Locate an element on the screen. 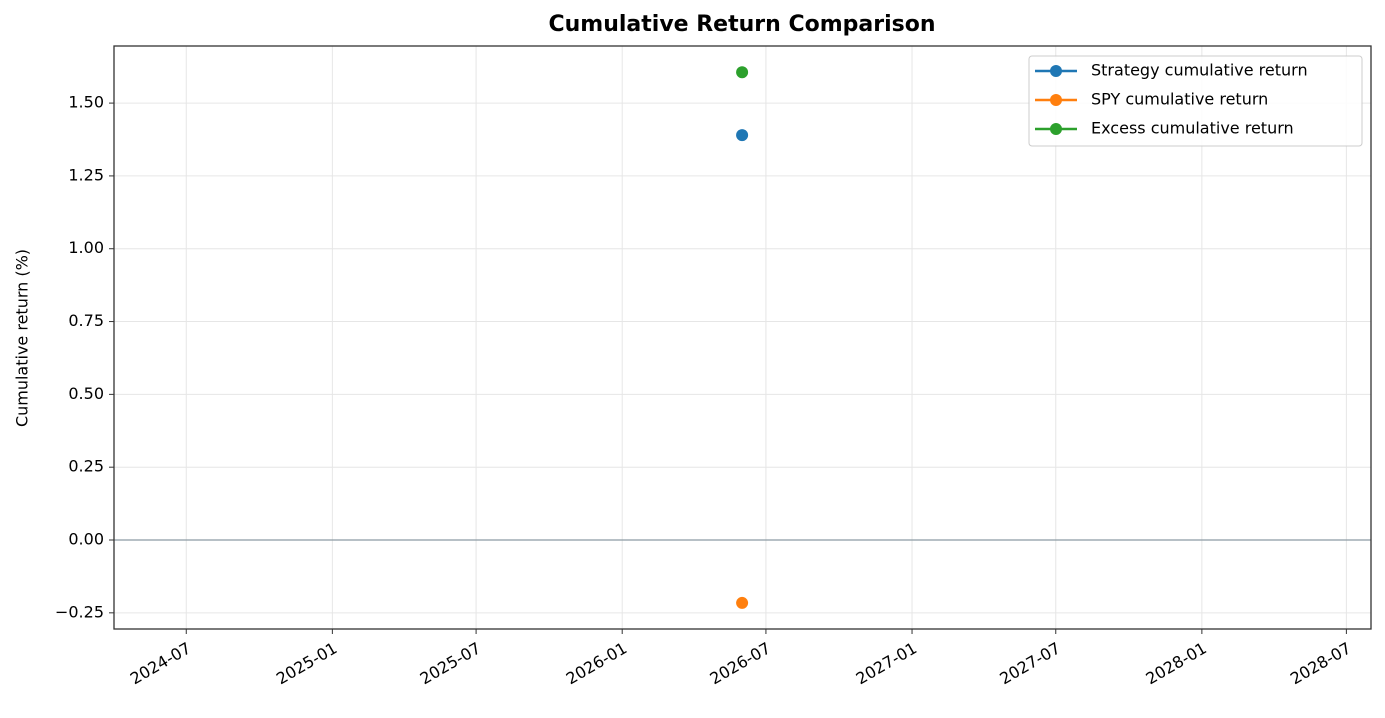  y-tick-label: 1.25 is located at coordinates (86, 174).